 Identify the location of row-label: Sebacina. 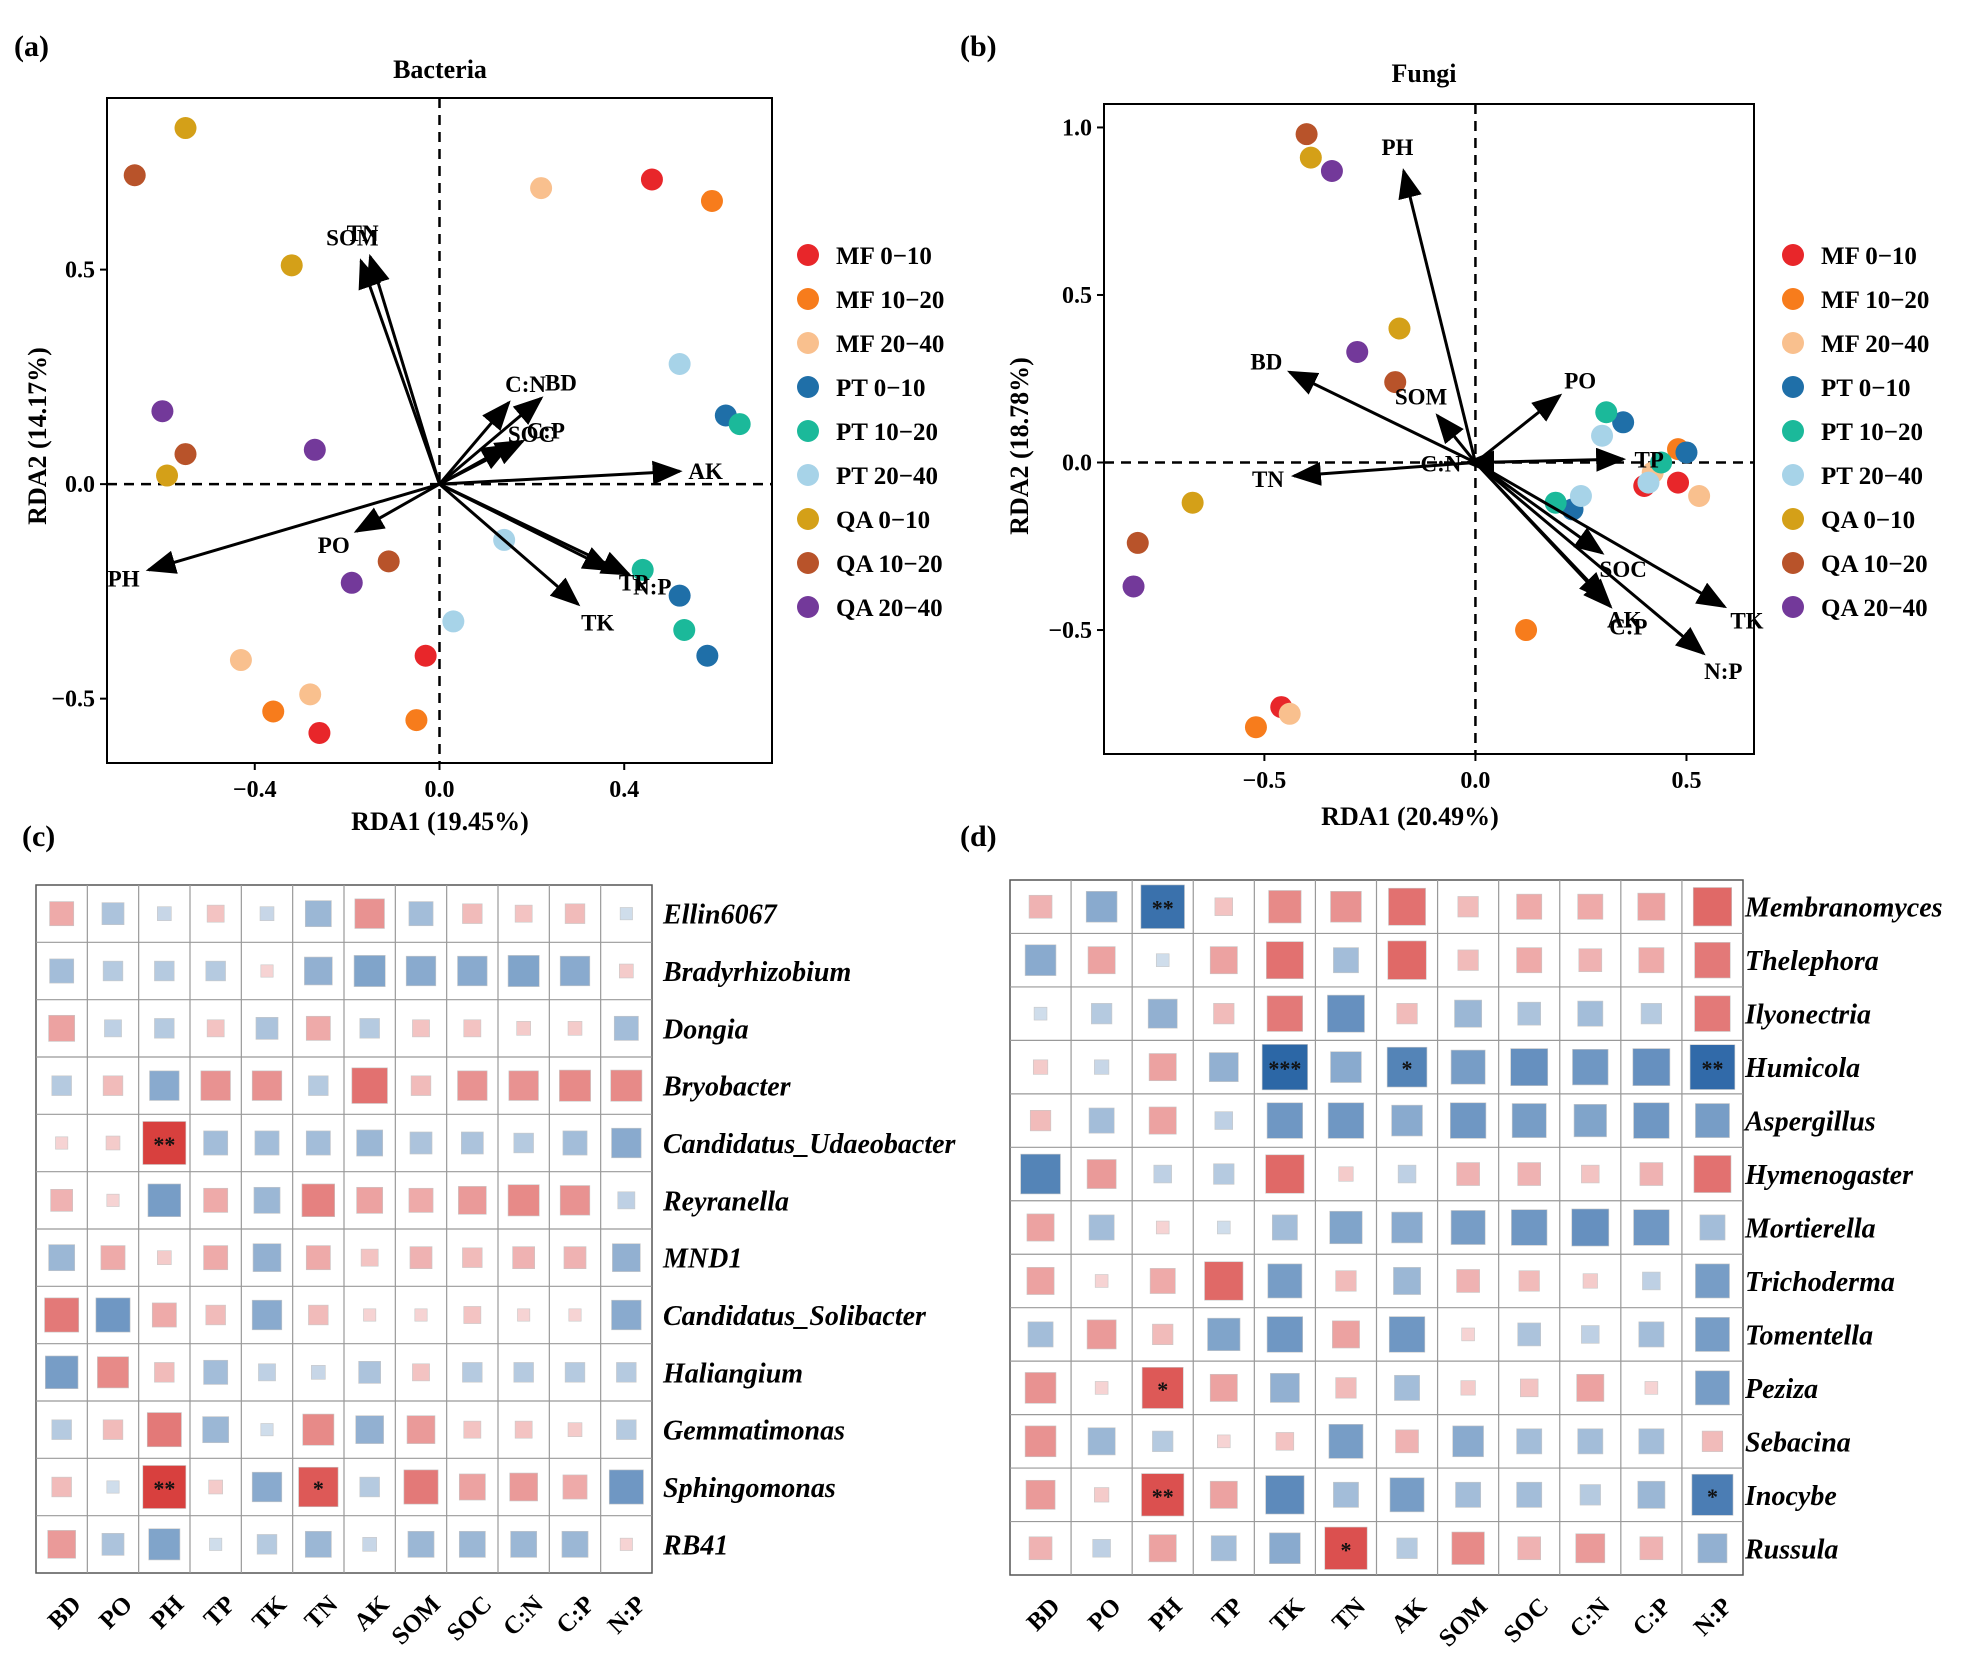
(1798, 1442).